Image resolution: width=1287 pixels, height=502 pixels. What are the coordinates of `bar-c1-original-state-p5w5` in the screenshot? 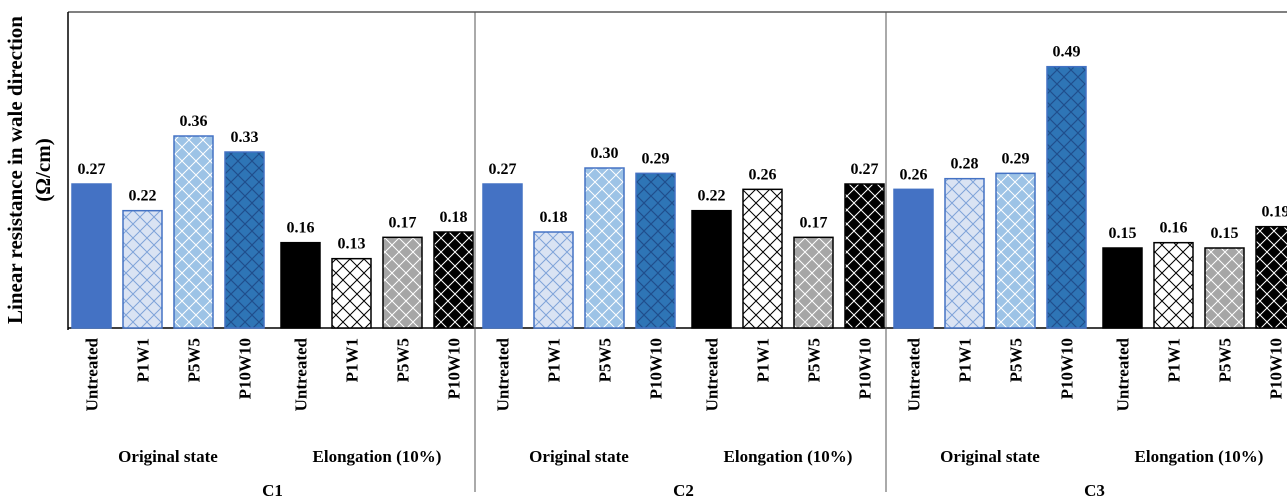 It's located at (193, 232).